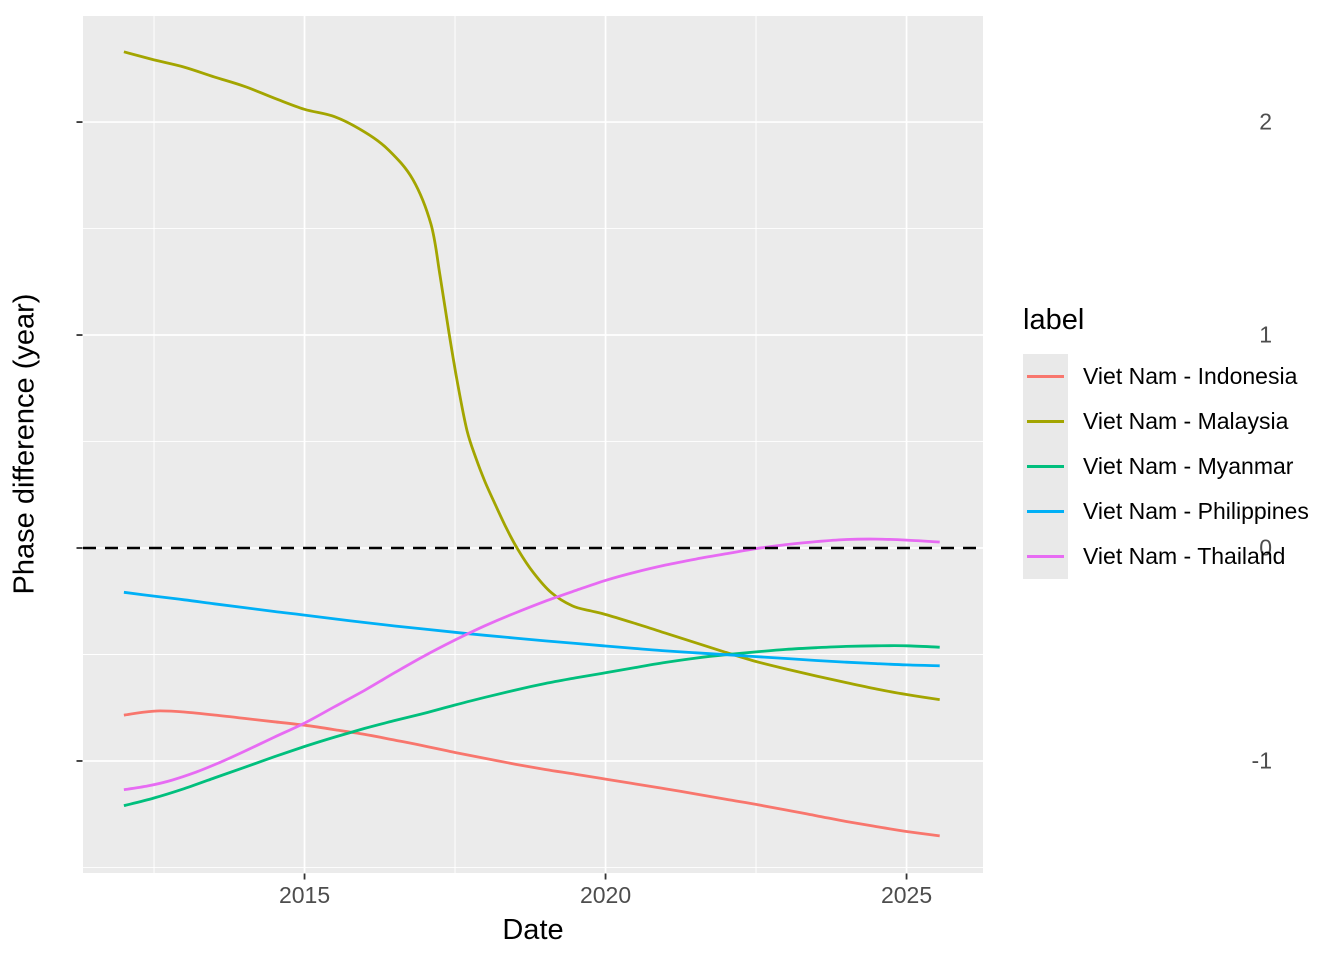  What do you see at coordinates (531, 629) in the screenshot?
I see `series-line-viet-nam-philippines` at bounding box center [531, 629].